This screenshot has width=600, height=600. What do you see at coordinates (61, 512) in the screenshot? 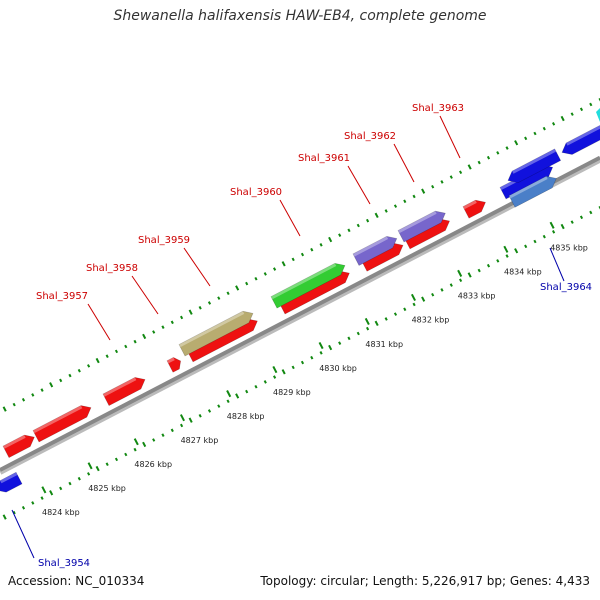
I see `tick-label: 4824 kbp` at bounding box center [61, 512].